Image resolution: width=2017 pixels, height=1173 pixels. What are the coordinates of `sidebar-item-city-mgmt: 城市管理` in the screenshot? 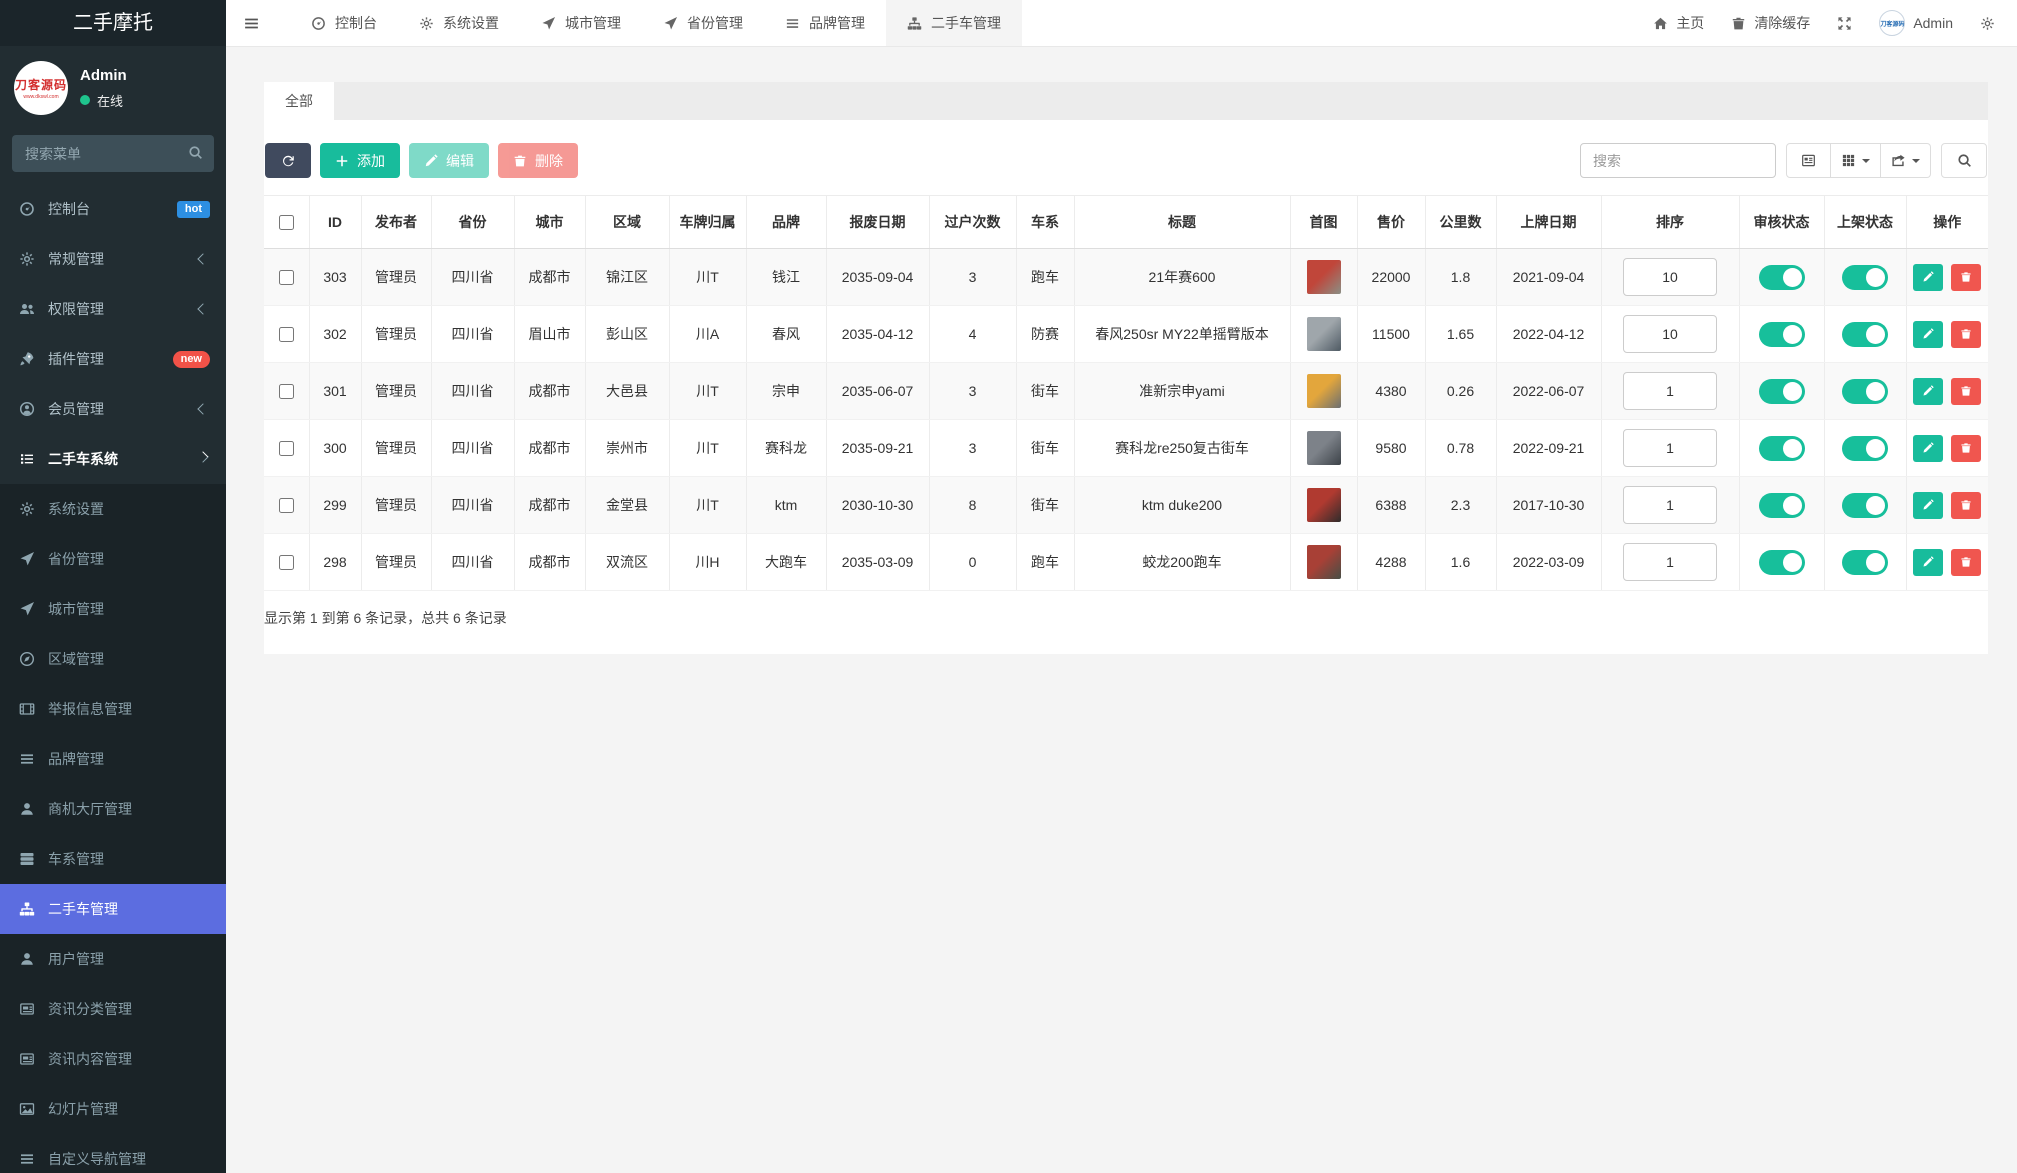 It's located at (113, 609).